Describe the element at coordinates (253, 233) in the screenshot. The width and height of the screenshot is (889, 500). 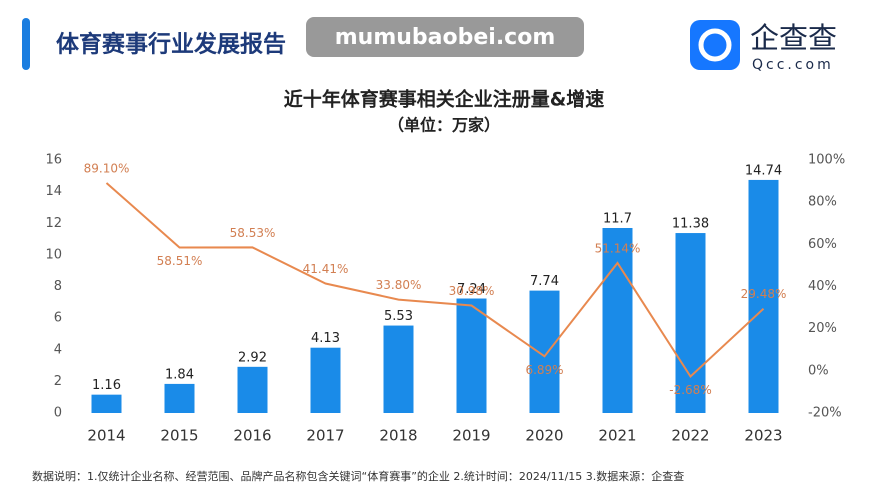
I see `line-value-label: 58.53%` at that location.